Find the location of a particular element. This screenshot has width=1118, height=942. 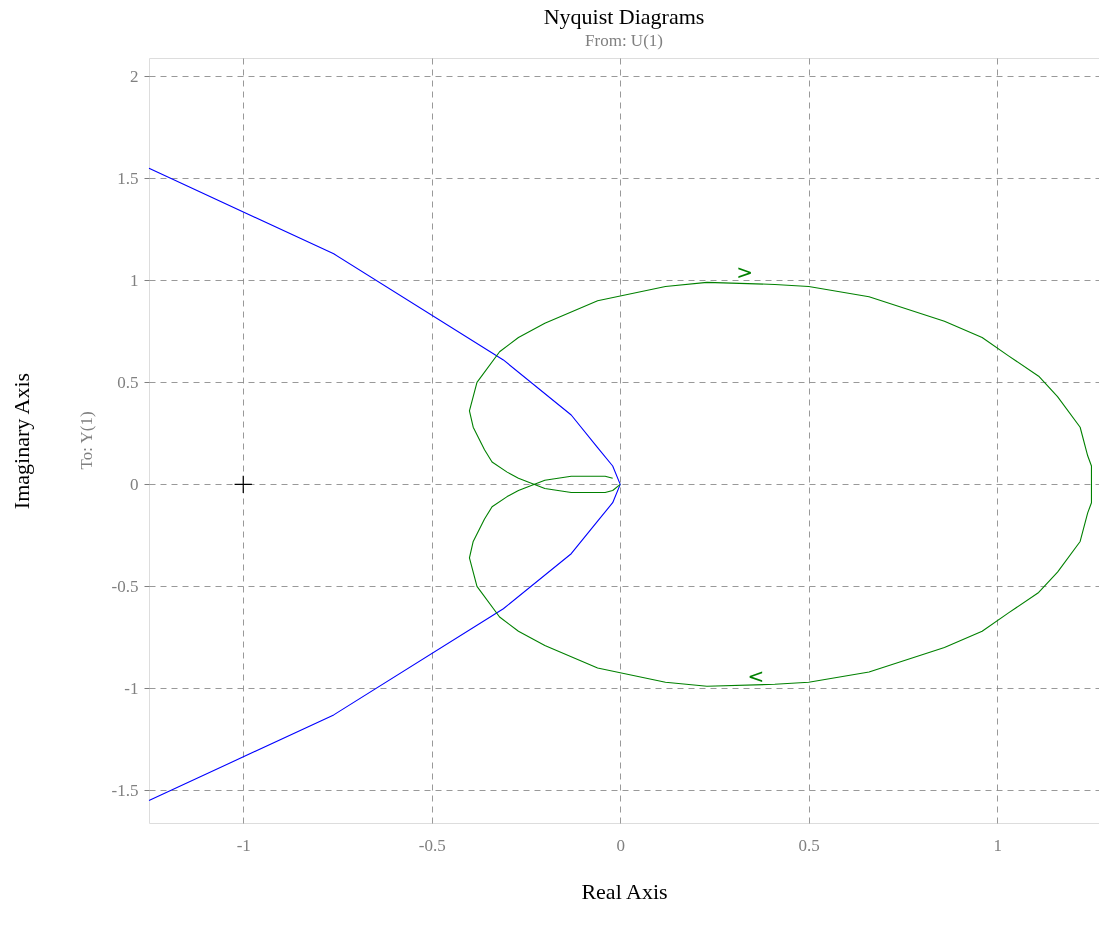

y-tick-label: 2 is located at coordinates (134, 76).